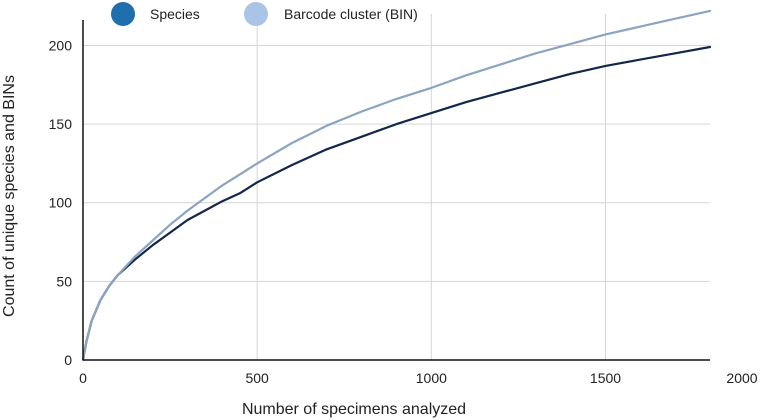 This screenshot has width=767, height=420. I want to click on y-tick-label-2: 100, so click(61, 203).